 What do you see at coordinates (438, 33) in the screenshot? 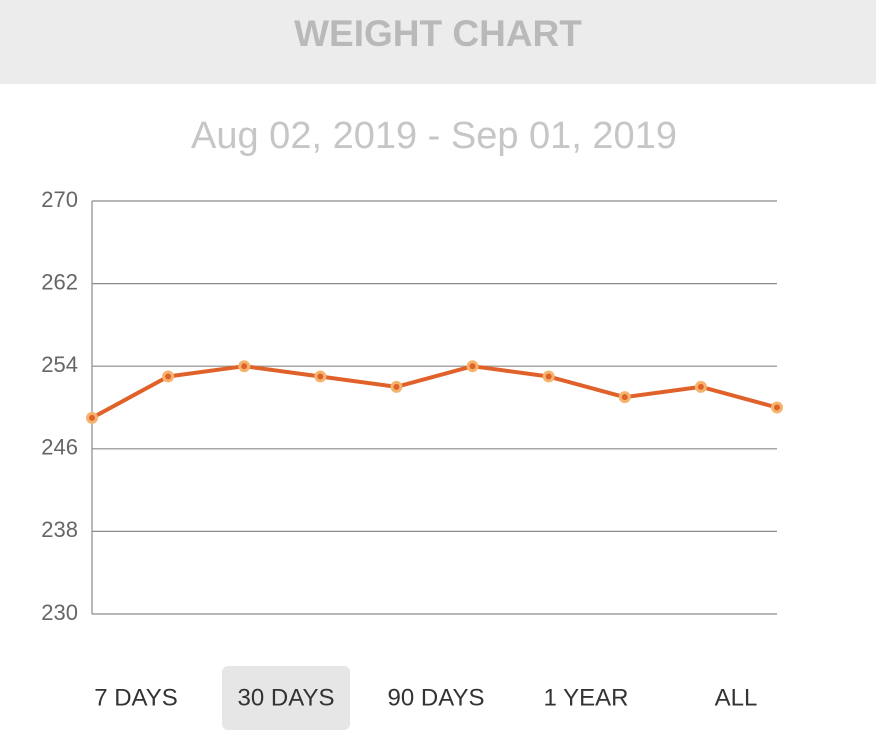
I see `header-title: WEIGHT CHART` at bounding box center [438, 33].